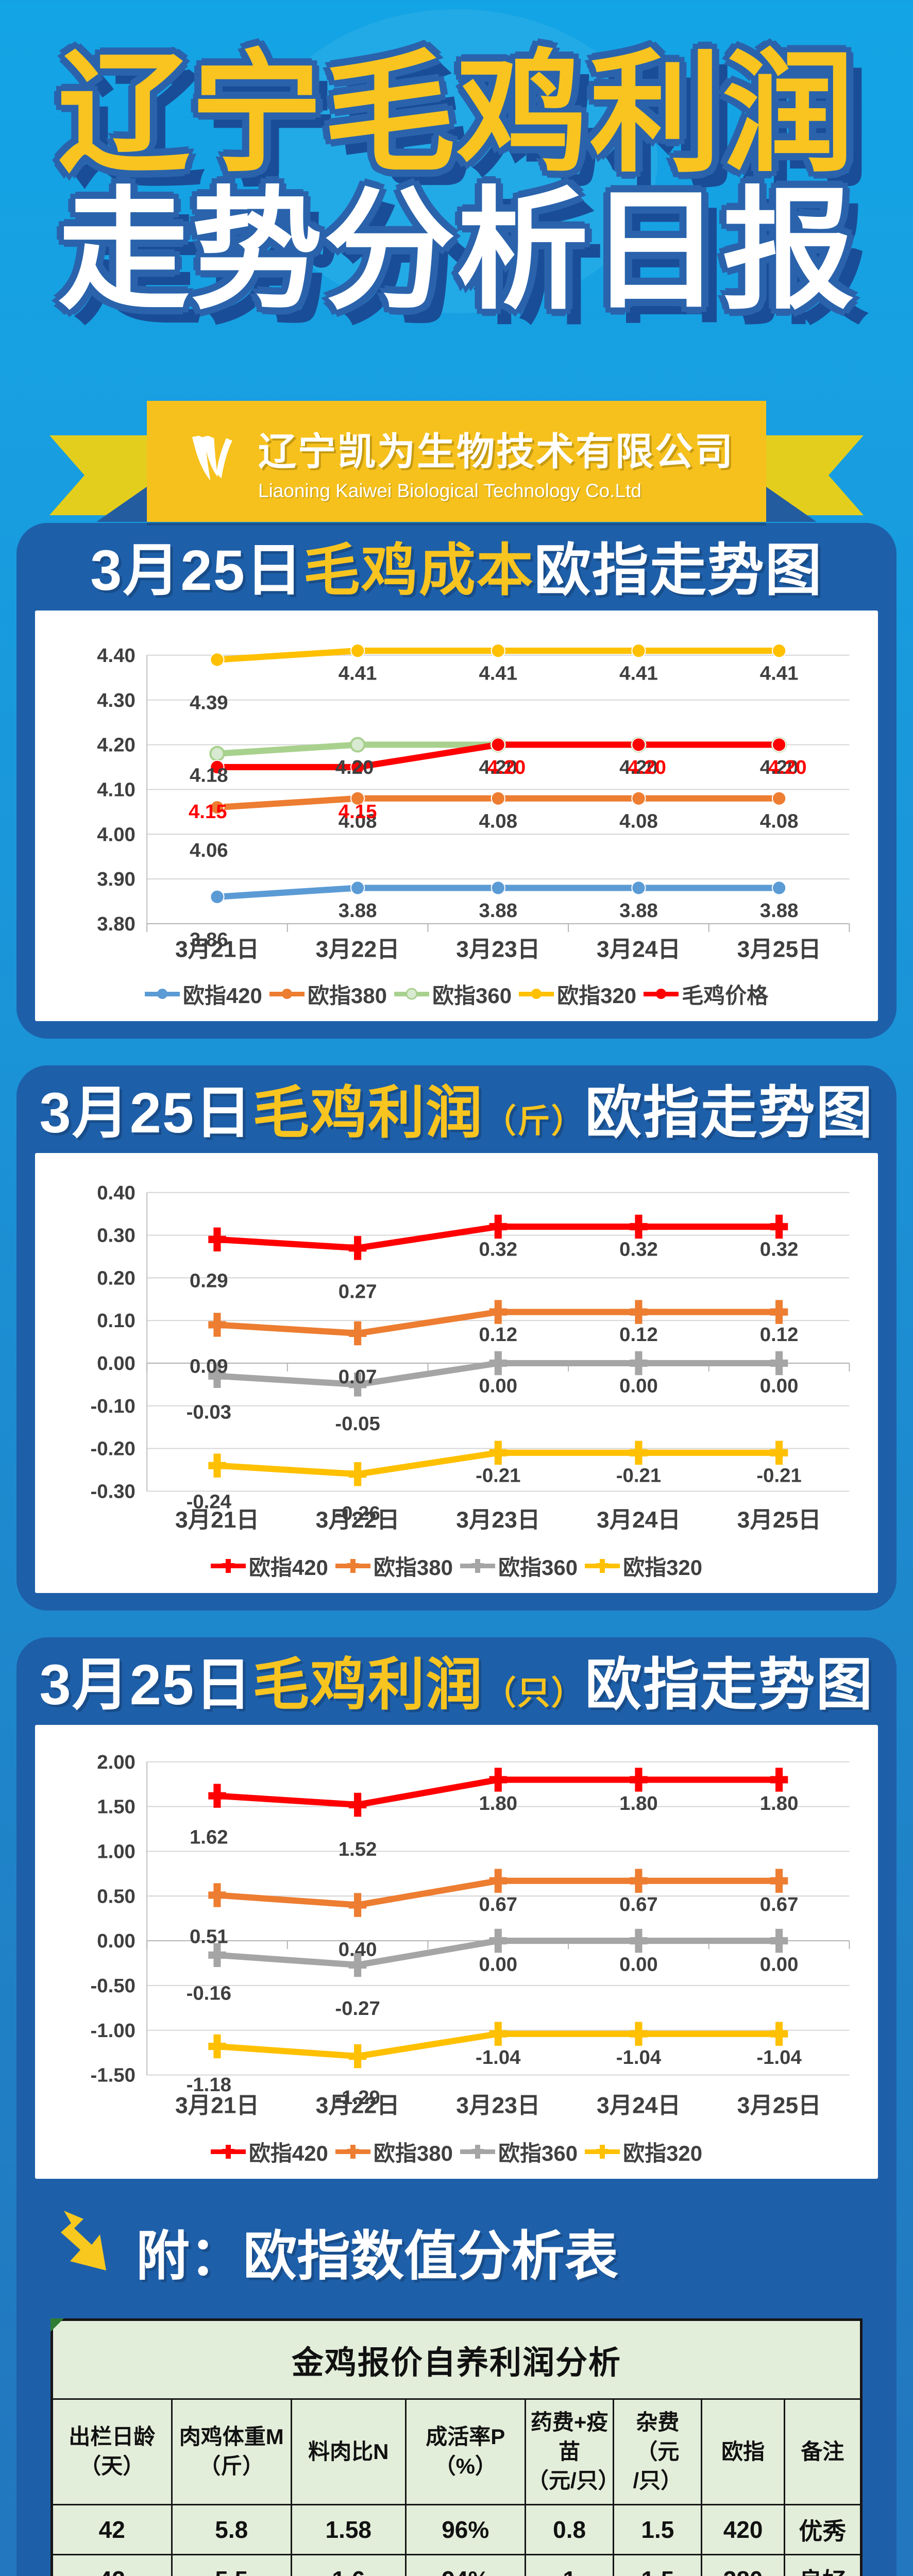 The width and height of the screenshot is (913, 2576). Describe the element at coordinates (117, 1235) in the screenshot. I see `svg-text: 0.30` at that location.